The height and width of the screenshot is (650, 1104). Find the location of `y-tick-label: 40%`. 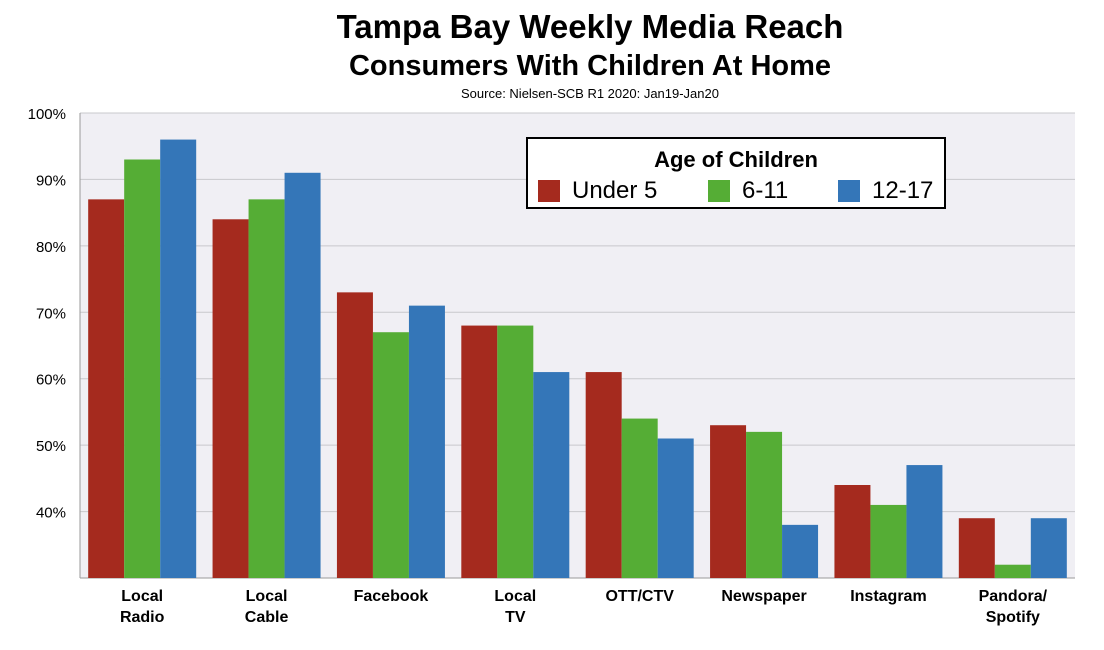

y-tick-label: 40% is located at coordinates (51, 513).